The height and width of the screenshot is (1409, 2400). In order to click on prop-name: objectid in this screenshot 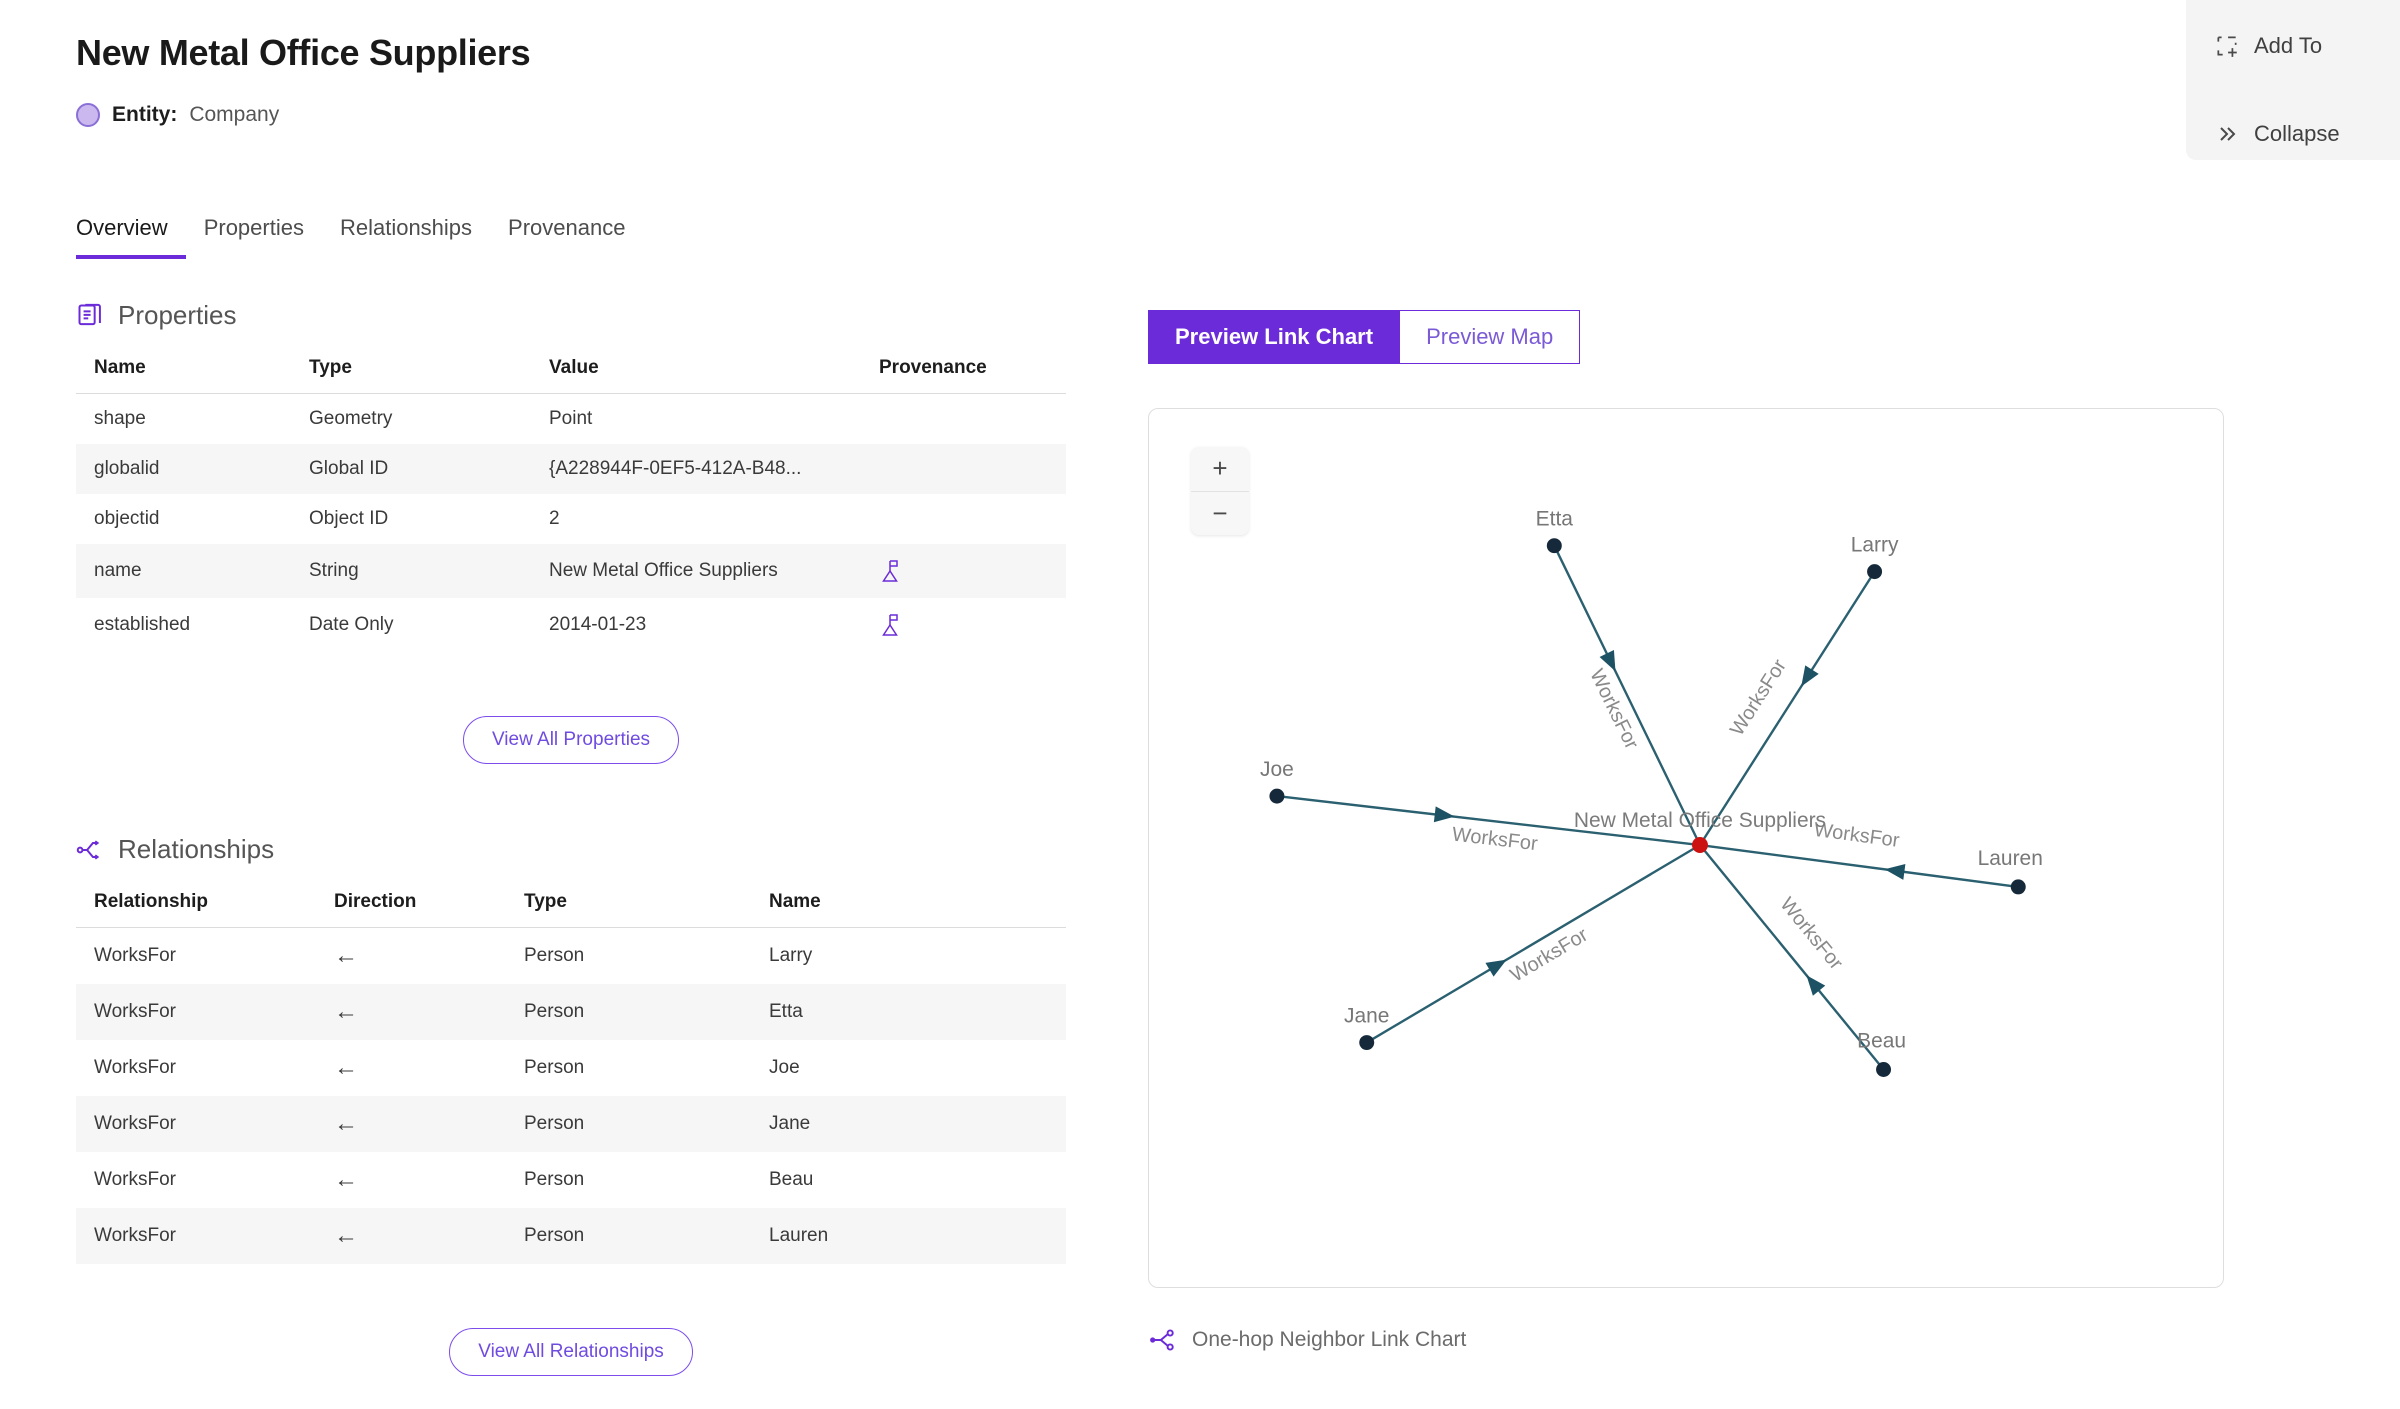, I will do `click(127, 518)`.